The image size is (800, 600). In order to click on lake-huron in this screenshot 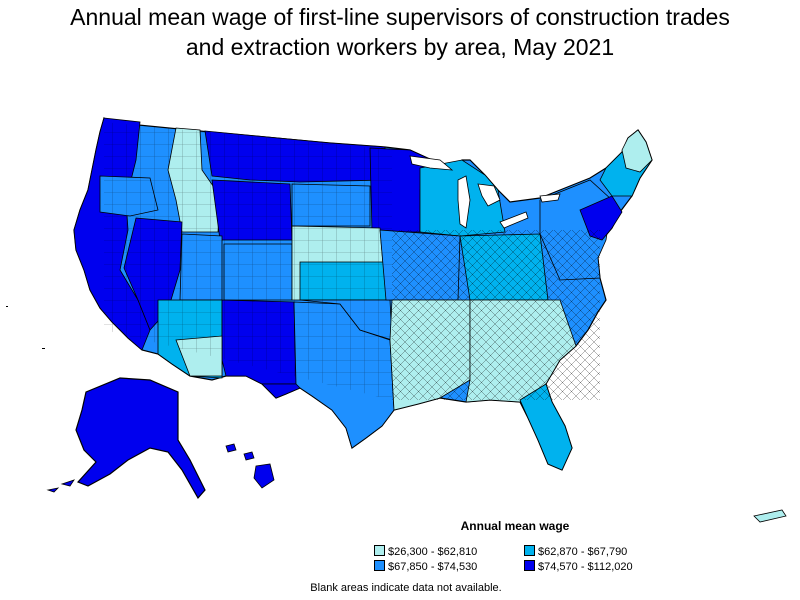, I will do `click(489, 195)`.